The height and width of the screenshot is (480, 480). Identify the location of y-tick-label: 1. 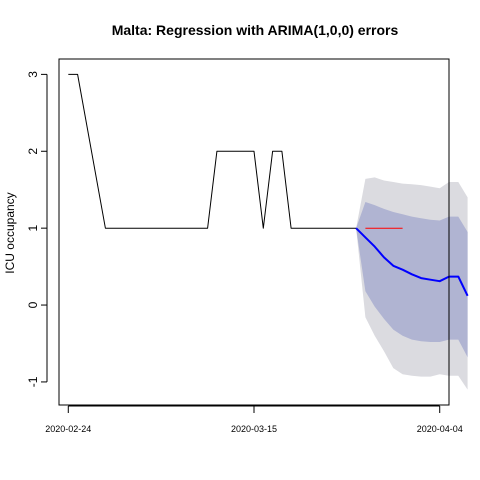
(33, 228).